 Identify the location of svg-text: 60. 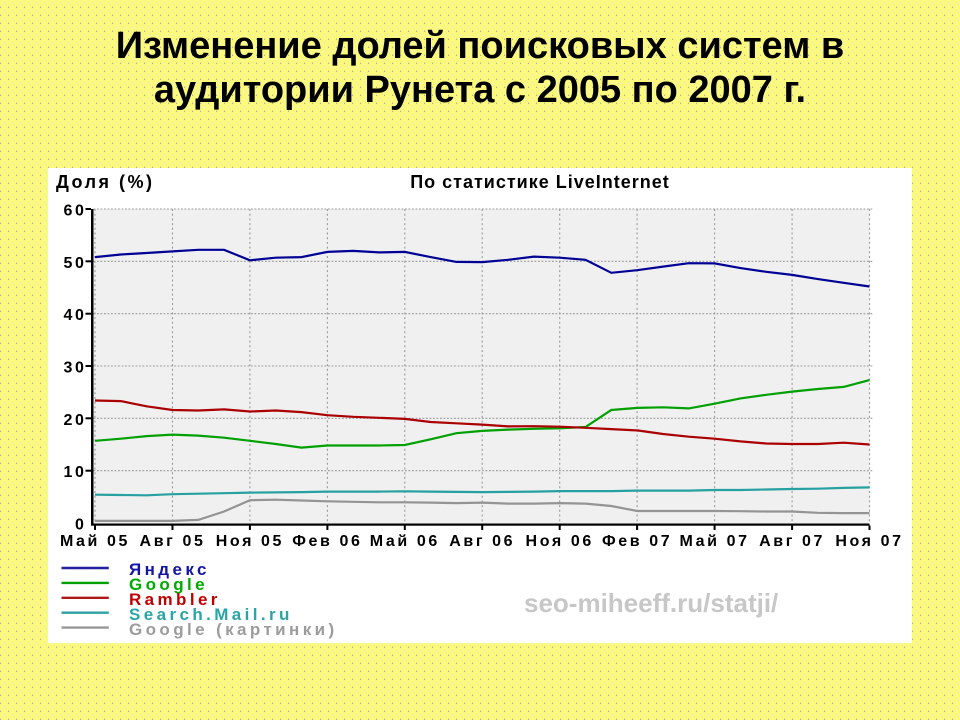
(75, 211).